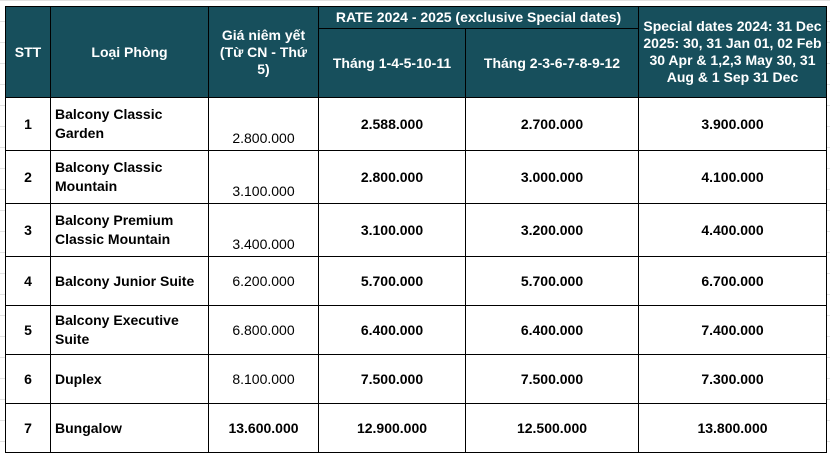 This screenshot has width=830, height=453. Describe the element at coordinates (732, 379) in the screenshot. I see `cell-special-rate: 7.300.000` at that location.